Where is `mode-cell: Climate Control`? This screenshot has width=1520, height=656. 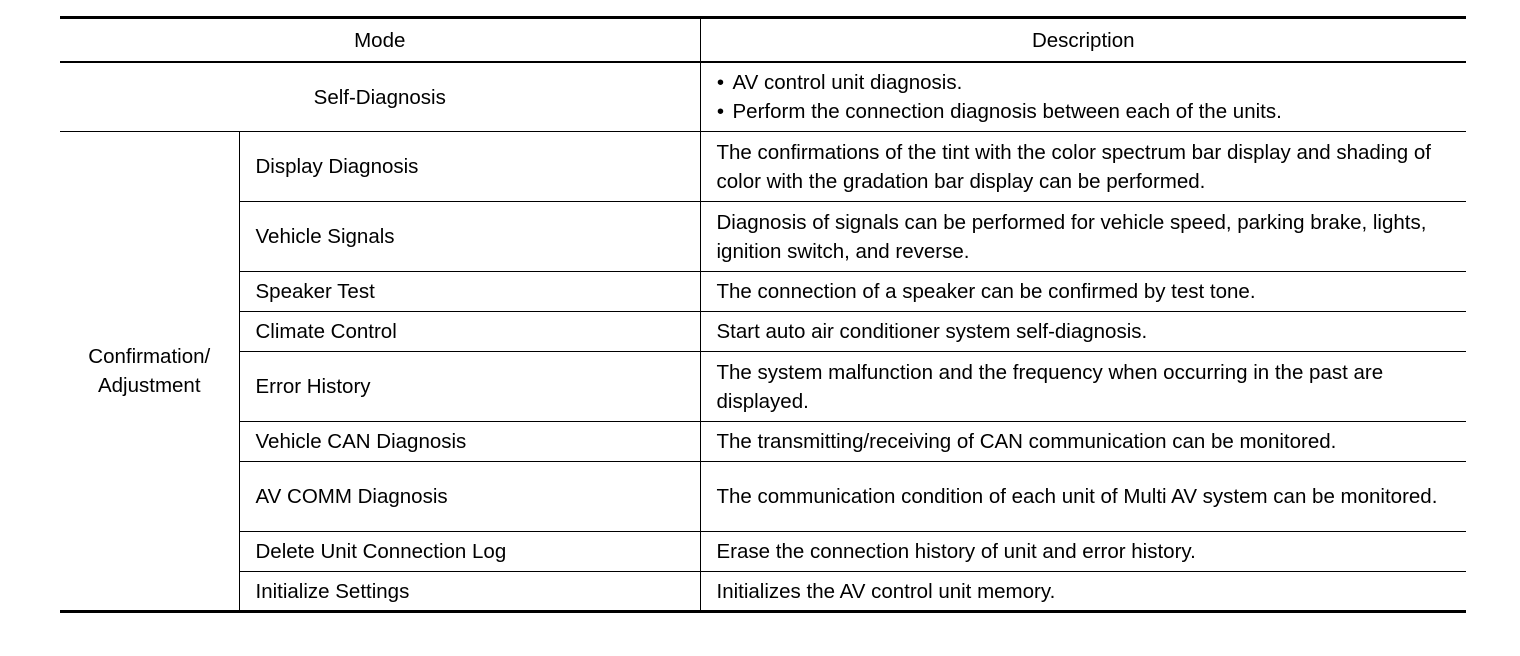 mode-cell: Climate Control is located at coordinates (470, 331).